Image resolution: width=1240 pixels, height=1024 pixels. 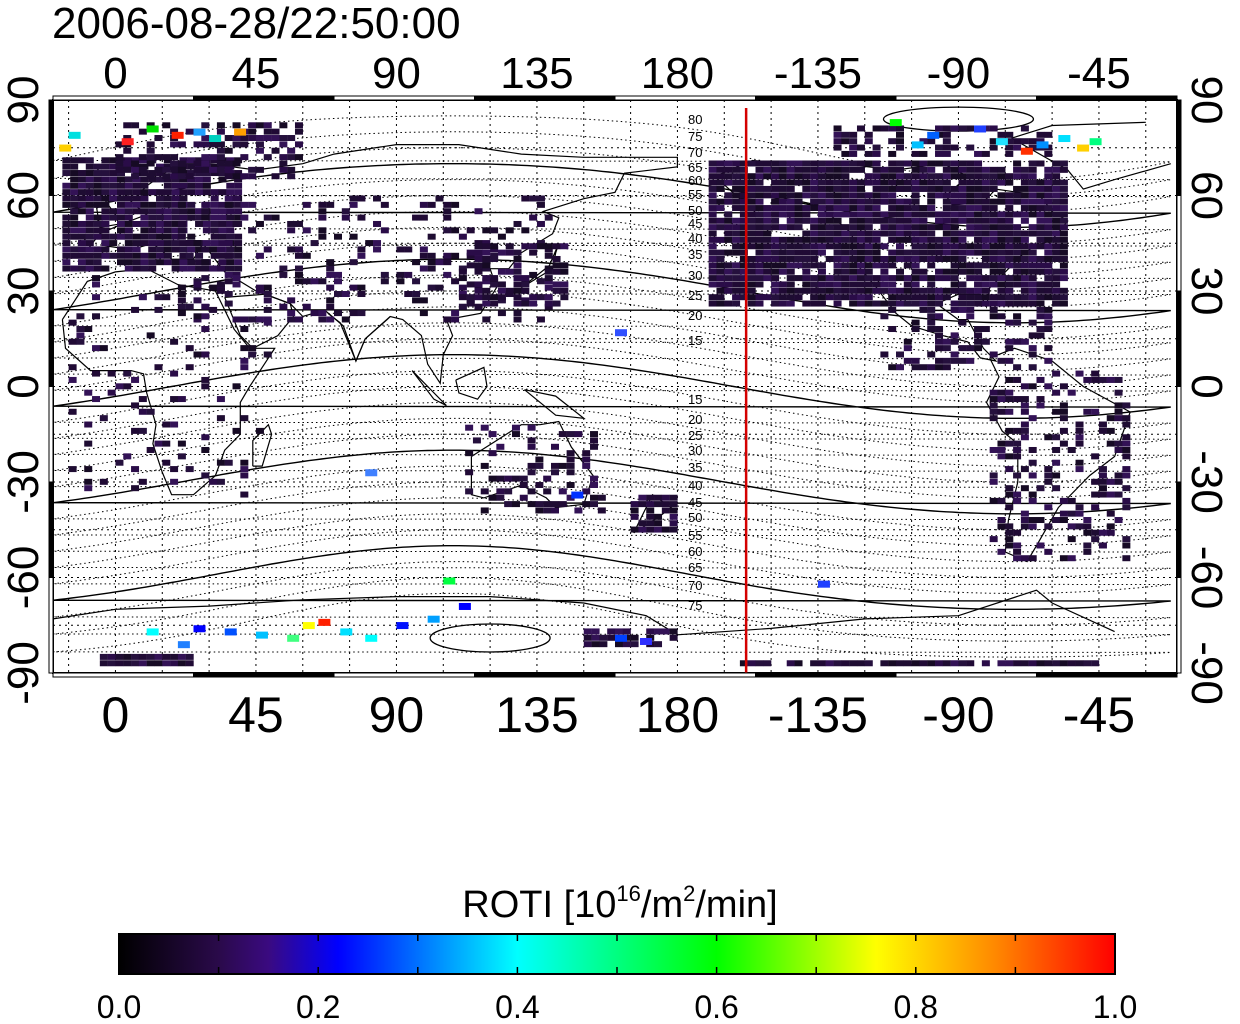 What do you see at coordinates (695, 419) in the screenshot?
I see `contour-label: 20` at bounding box center [695, 419].